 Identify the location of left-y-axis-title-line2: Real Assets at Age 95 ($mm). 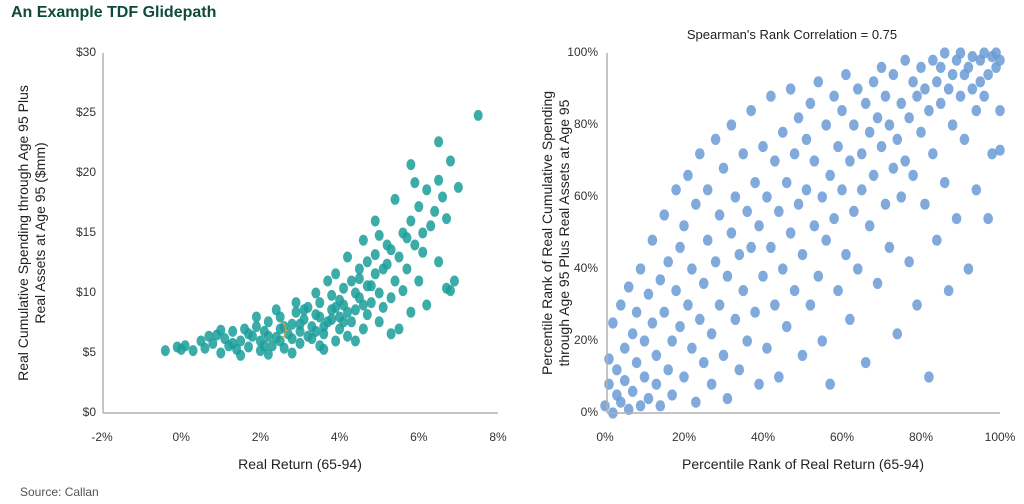
(40, 233).